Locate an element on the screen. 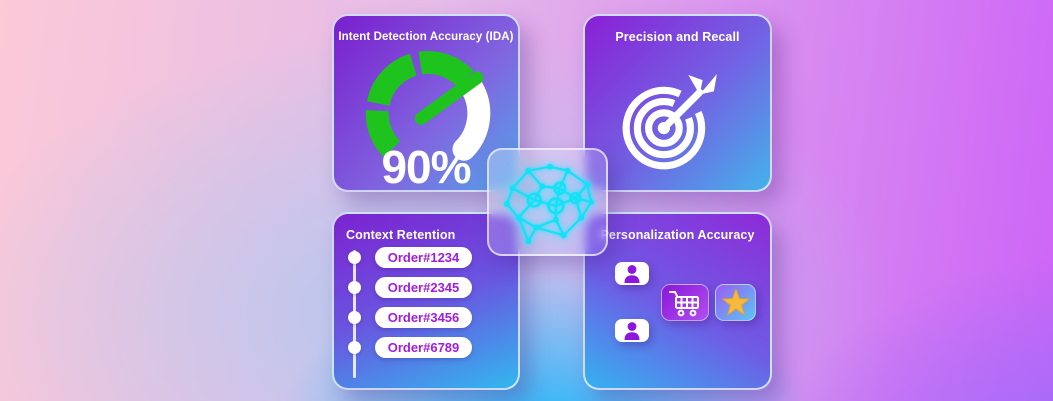 Image resolution: width=1053 pixels, height=401 pixels. star-tile is located at coordinates (735, 302).